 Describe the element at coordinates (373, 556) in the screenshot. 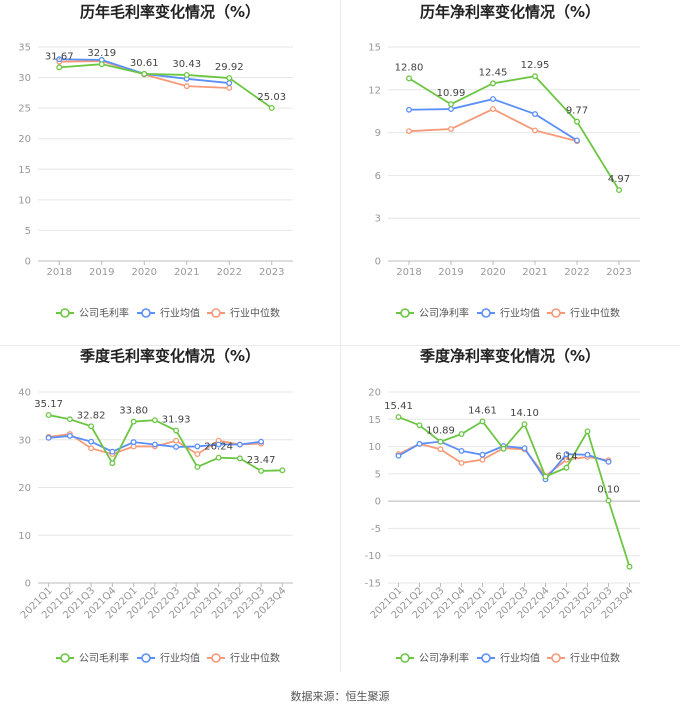

I see `y-tick-label: -10` at that location.